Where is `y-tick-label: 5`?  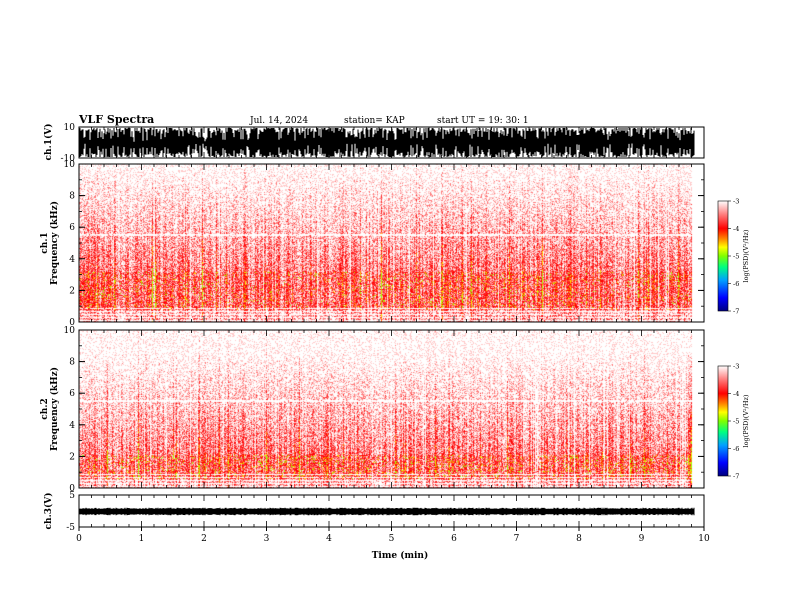 y-tick-label: 5 is located at coordinates (72, 496).